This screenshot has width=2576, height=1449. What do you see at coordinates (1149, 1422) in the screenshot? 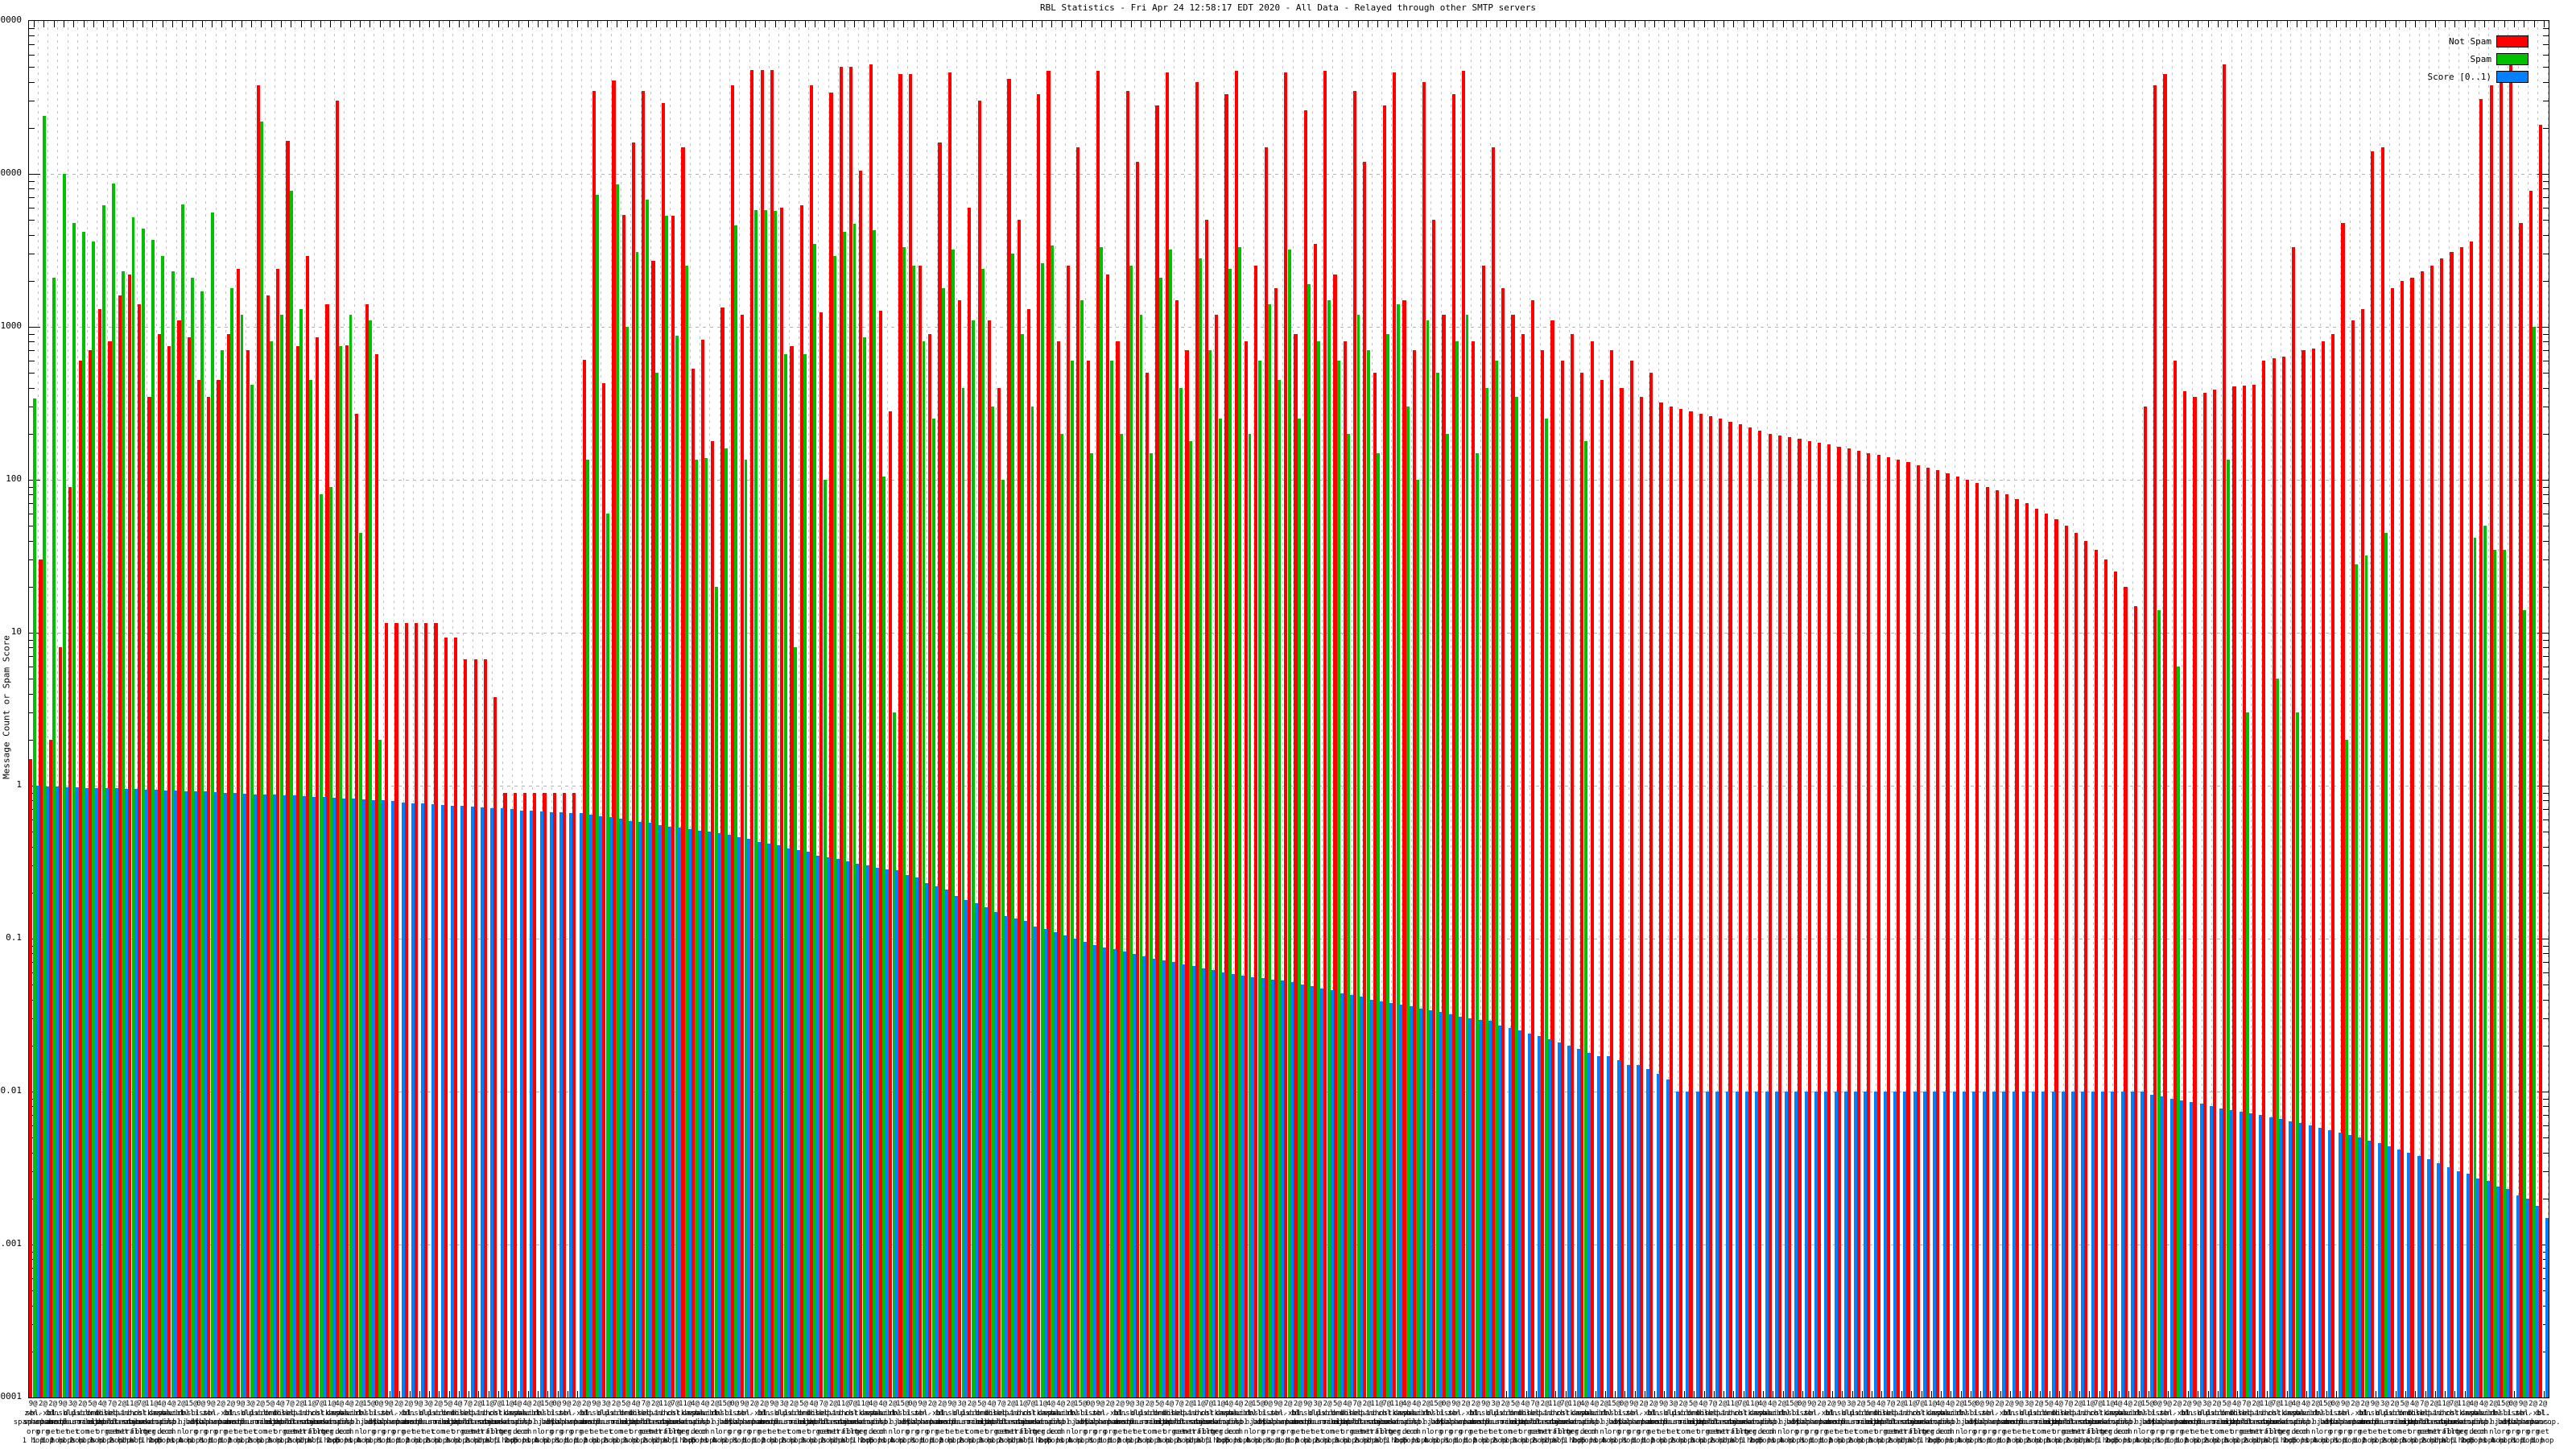
I see `x-tick-label: 2@ psbl. surriel. com 2 hops` at bounding box center [1149, 1422].